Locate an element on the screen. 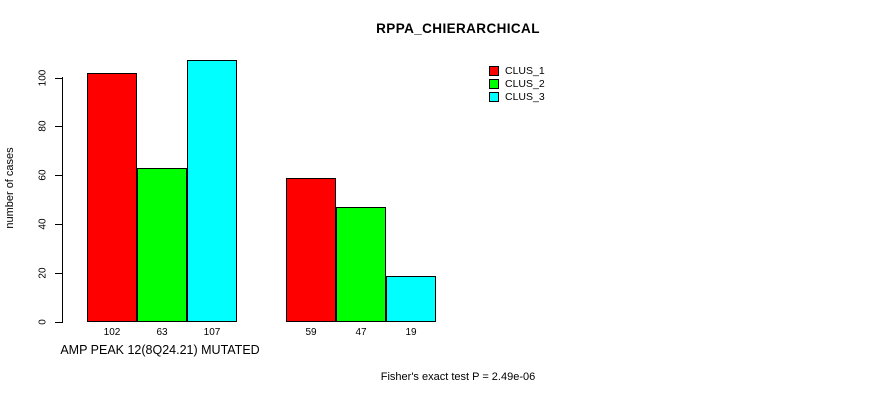  bar-value-label: 102 is located at coordinates (112, 332).